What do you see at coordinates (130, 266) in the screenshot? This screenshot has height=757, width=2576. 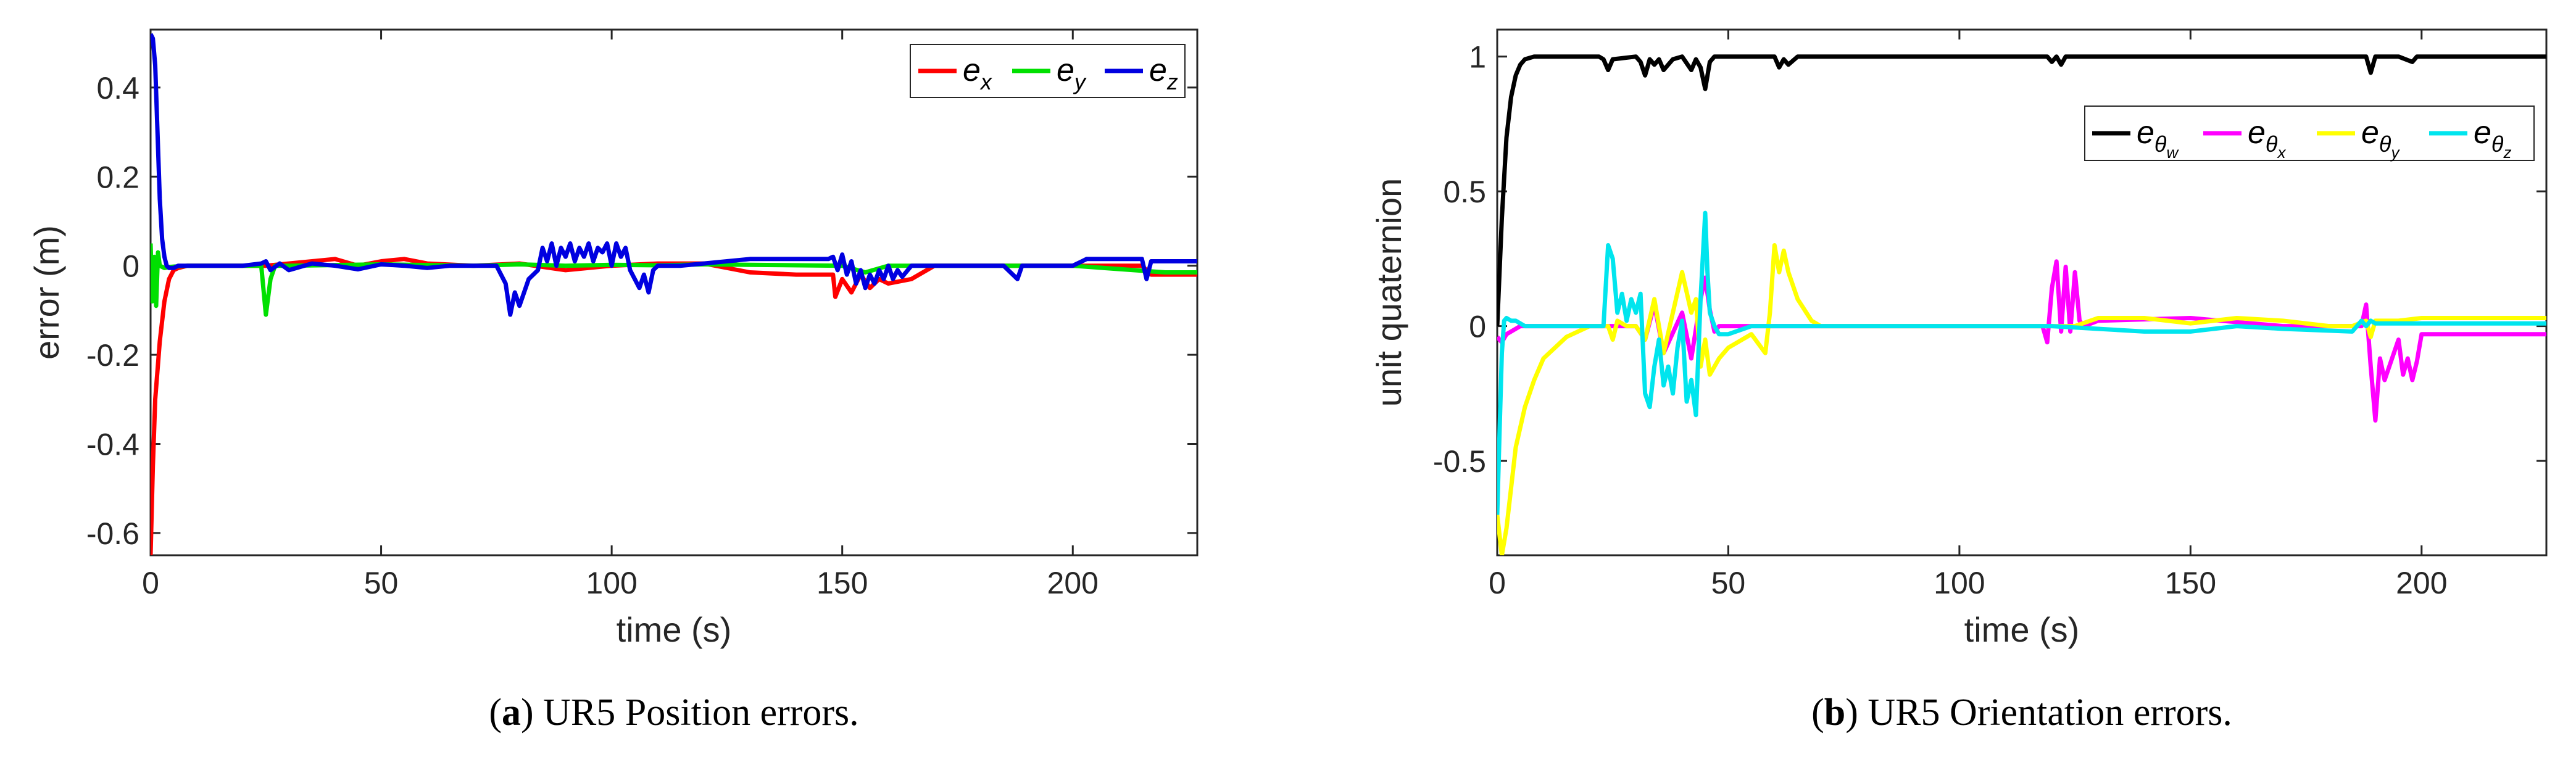 I see `y-tick-label-a-2: 0` at bounding box center [130, 266].